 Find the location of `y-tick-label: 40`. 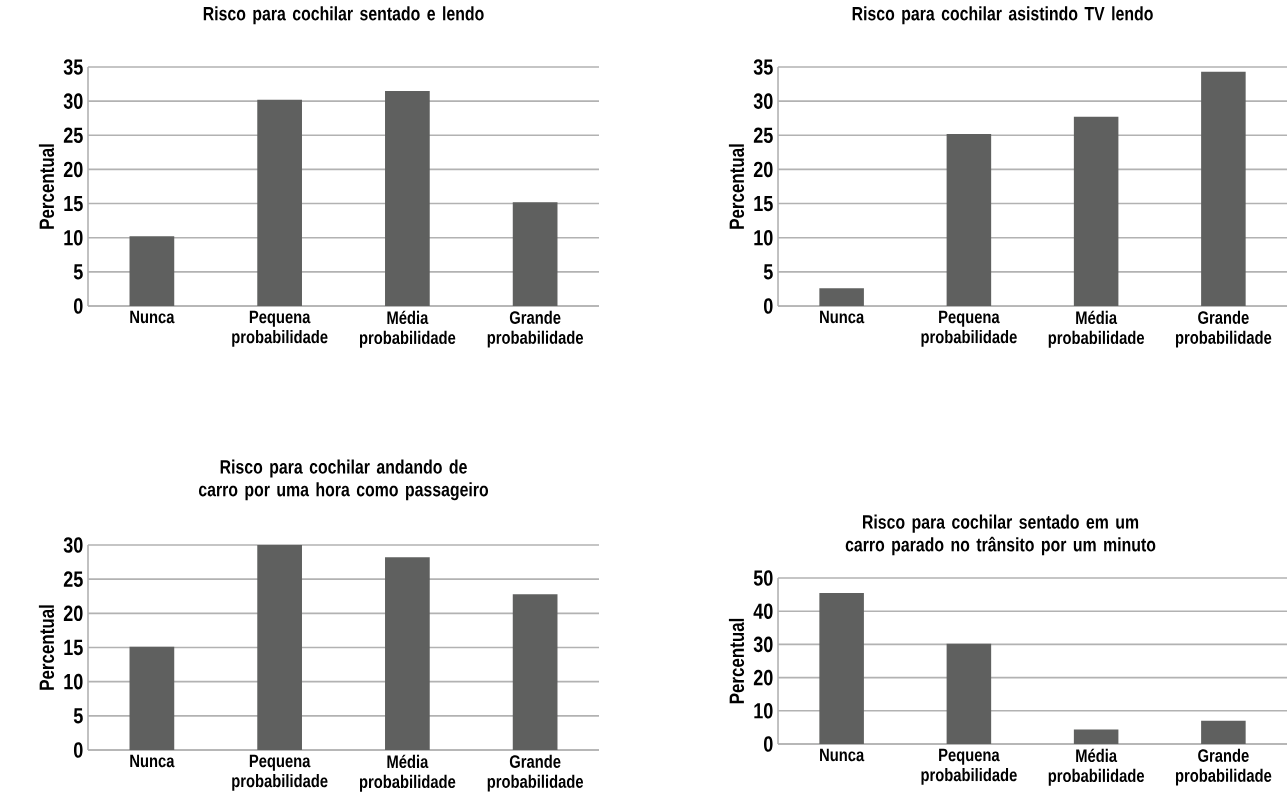

y-tick-label: 40 is located at coordinates (763, 611).